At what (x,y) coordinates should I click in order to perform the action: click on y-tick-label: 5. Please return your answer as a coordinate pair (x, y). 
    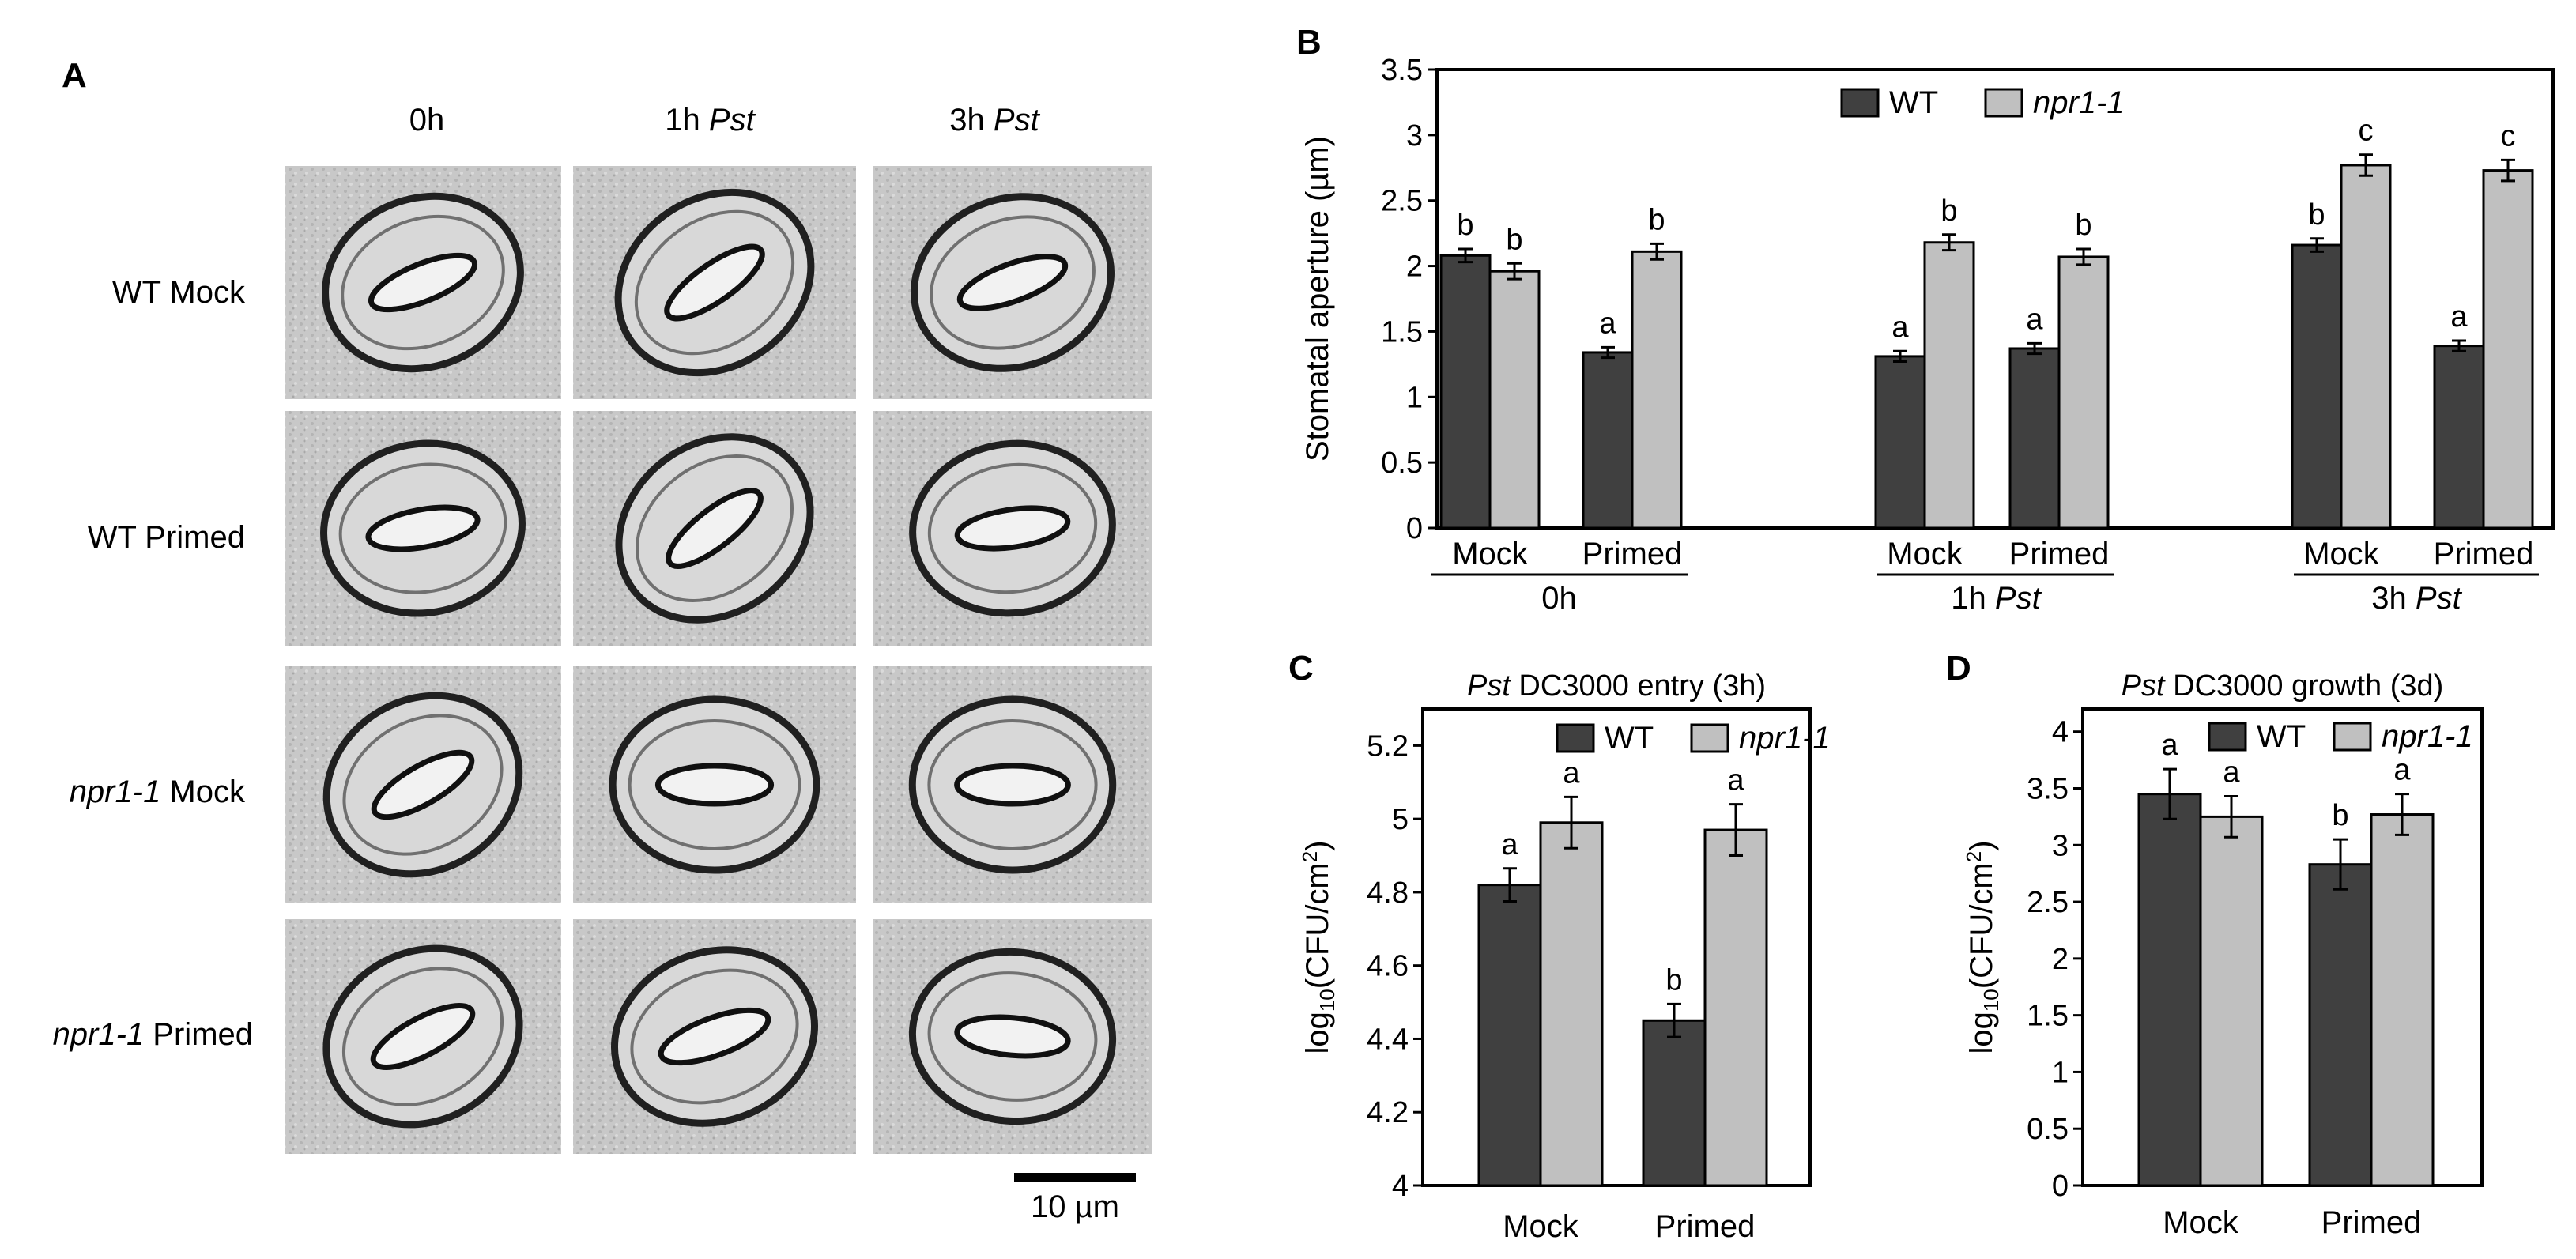
    Looking at the image, I should click on (1400, 819).